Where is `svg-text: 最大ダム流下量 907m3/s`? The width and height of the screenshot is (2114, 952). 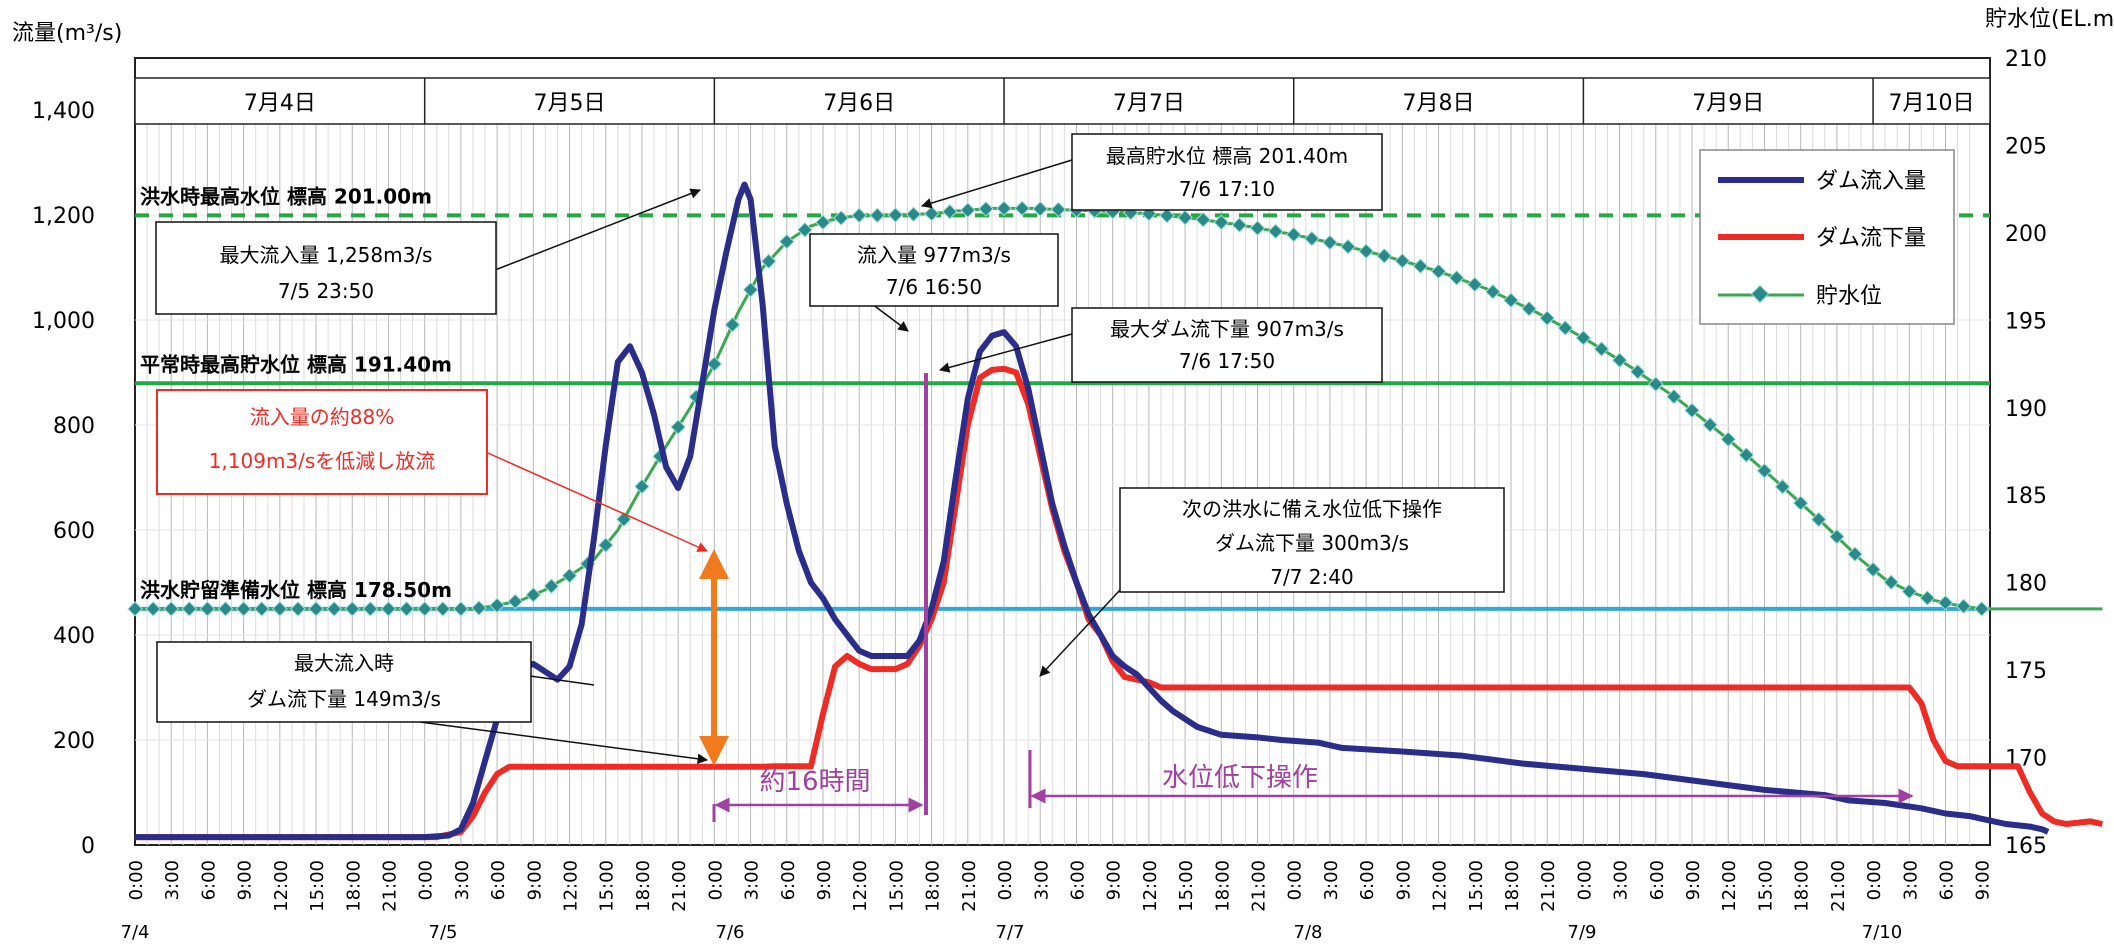
svg-text: 最大ダム流下量 907m3/s is located at coordinates (1227, 329).